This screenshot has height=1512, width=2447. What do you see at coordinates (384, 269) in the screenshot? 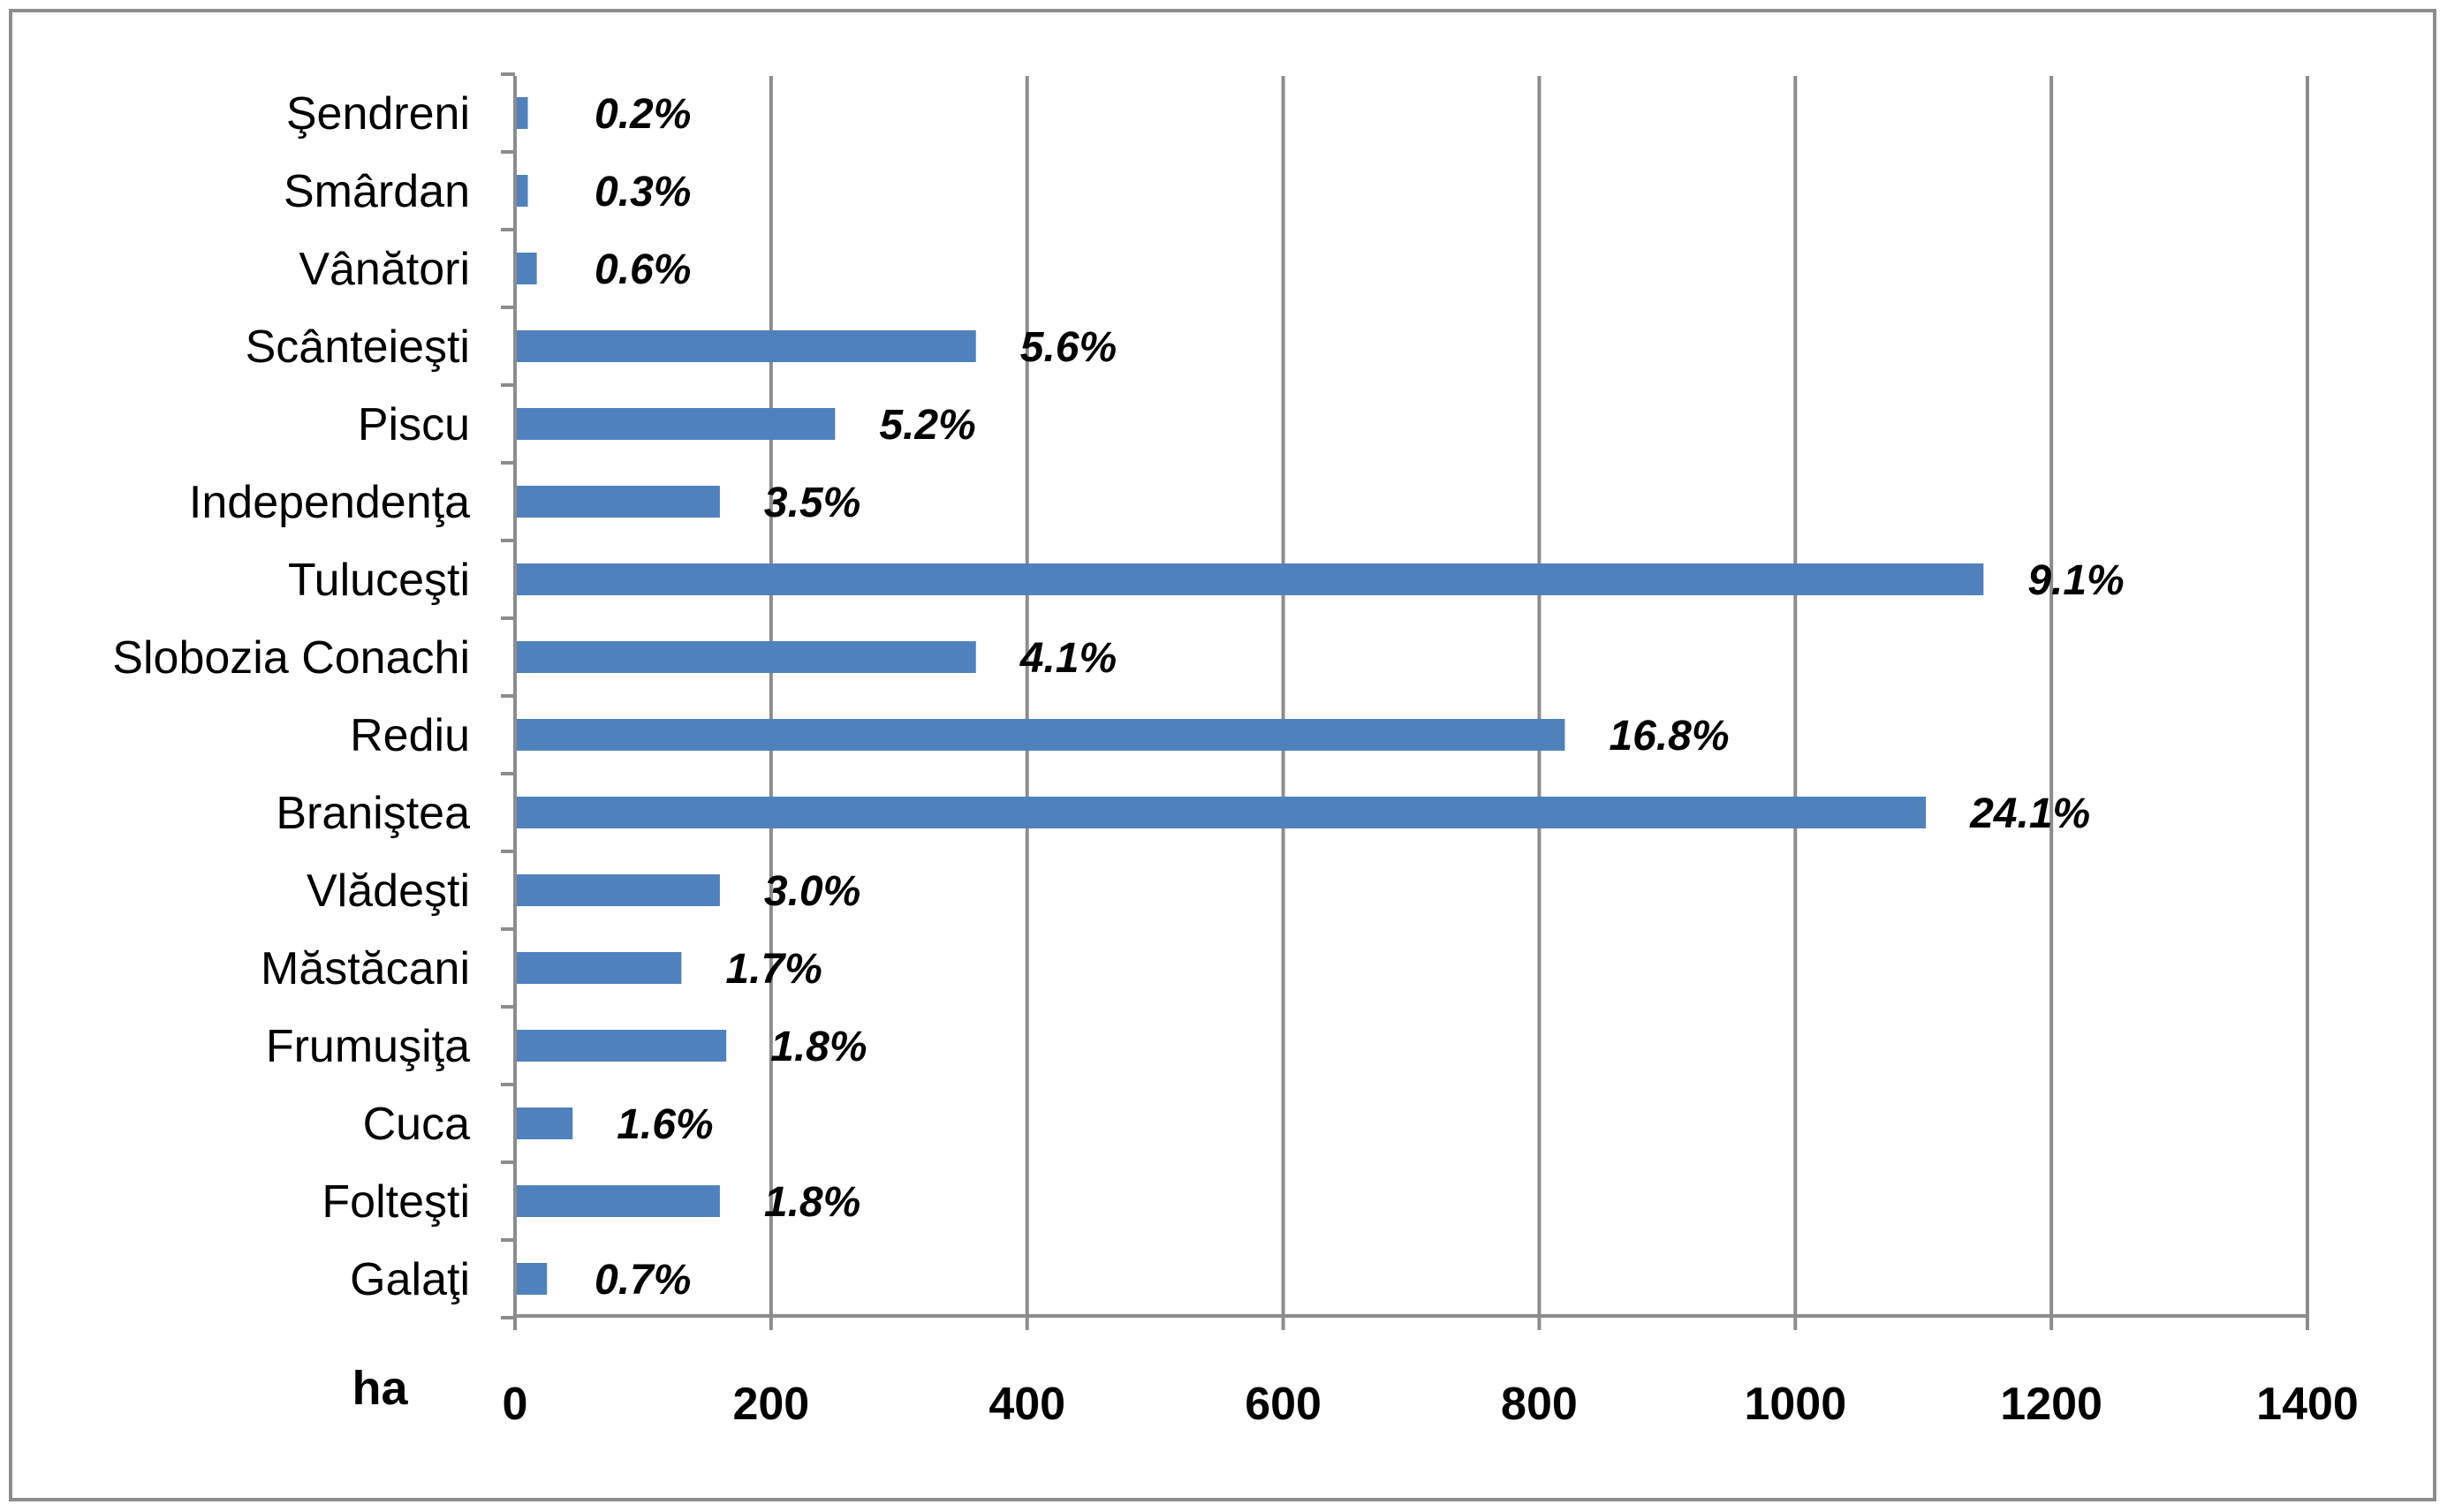
I see `category-label: Vânători` at bounding box center [384, 269].